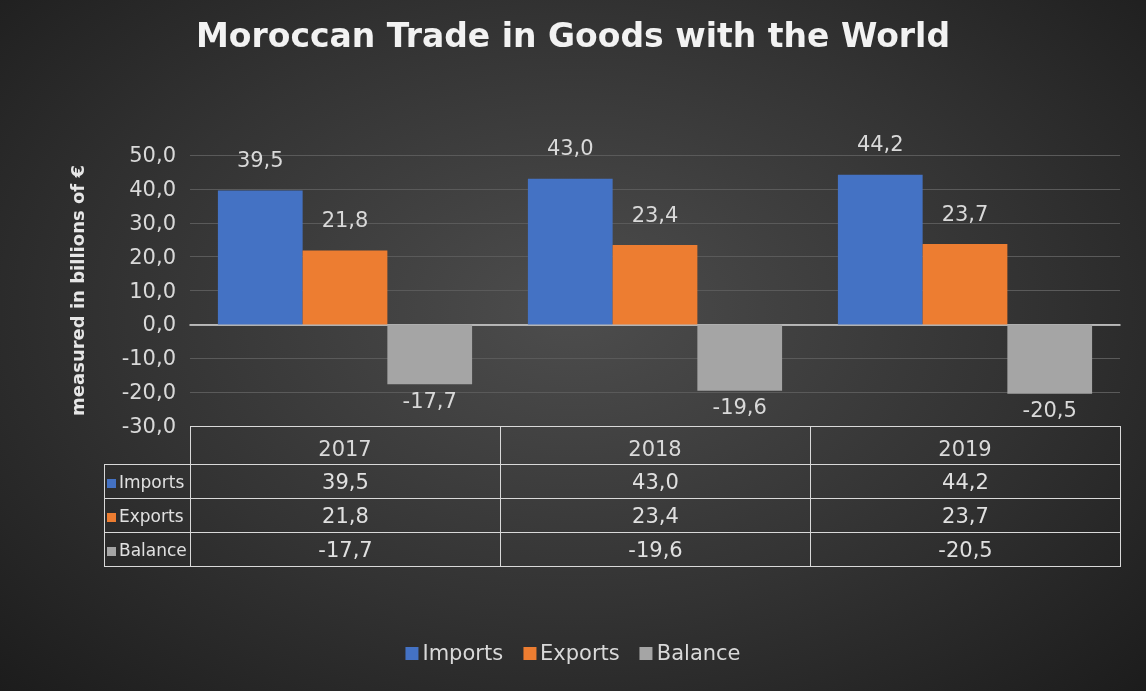  I want to click on x-tick-label: 2019, so click(965, 448).